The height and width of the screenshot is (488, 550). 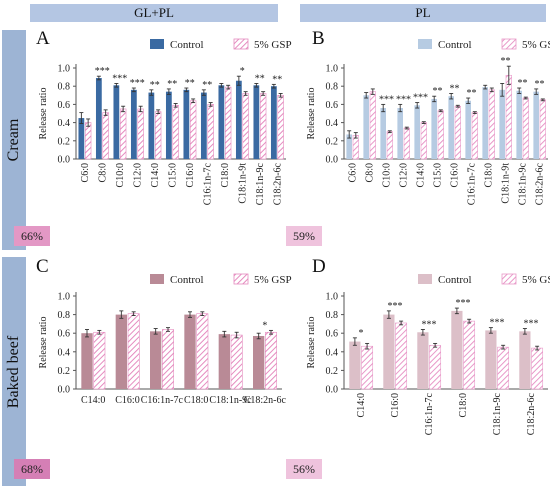 I want to click on panel-label: D, so click(x=319, y=266).